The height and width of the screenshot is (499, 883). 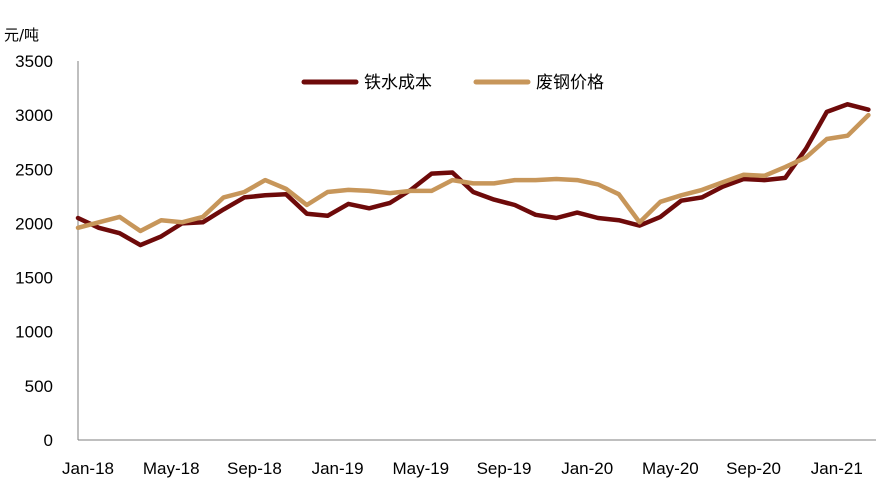 What do you see at coordinates (254, 468) in the screenshot?
I see `x-tick-label: Sep-18` at bounding box center [254, 468].